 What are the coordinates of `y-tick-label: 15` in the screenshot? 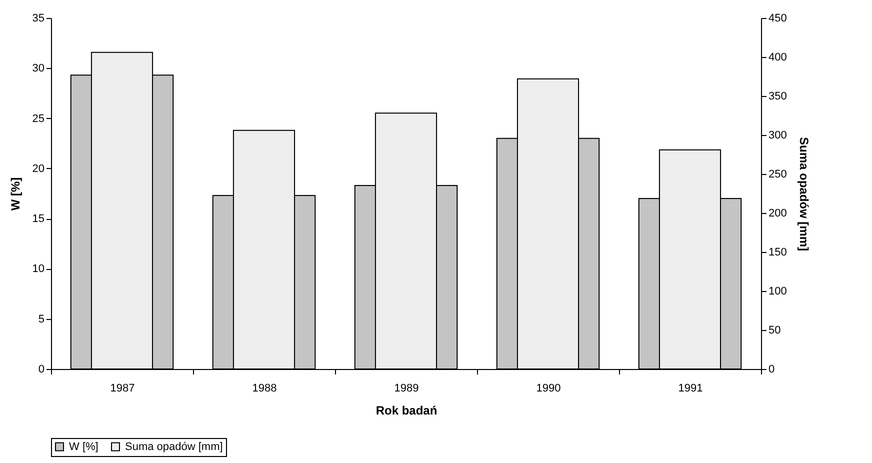 It's located at (38, 219).